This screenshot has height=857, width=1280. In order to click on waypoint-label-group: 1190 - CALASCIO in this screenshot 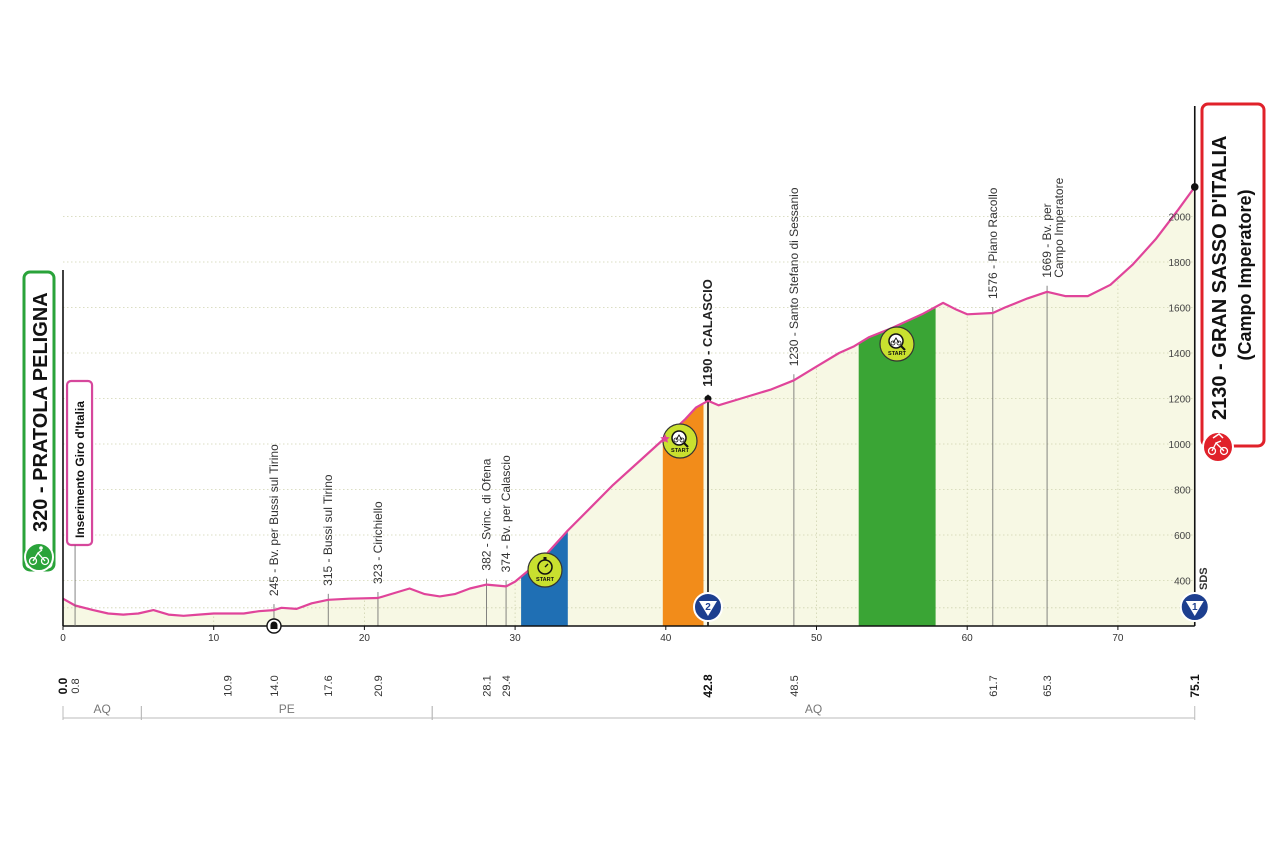, I will do `click(707, 333)`.